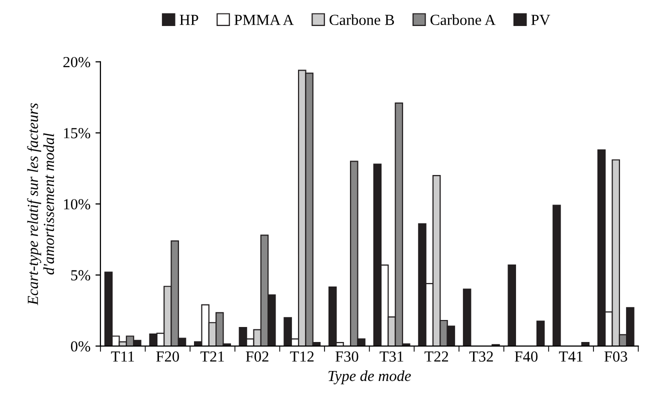 Image resolution: width=648 pixels, height=412 pixels. What do you see at coordinates (167, 356) in the screenshot?
I see `x-tick-label: F20` at bounding box center [167, 356].